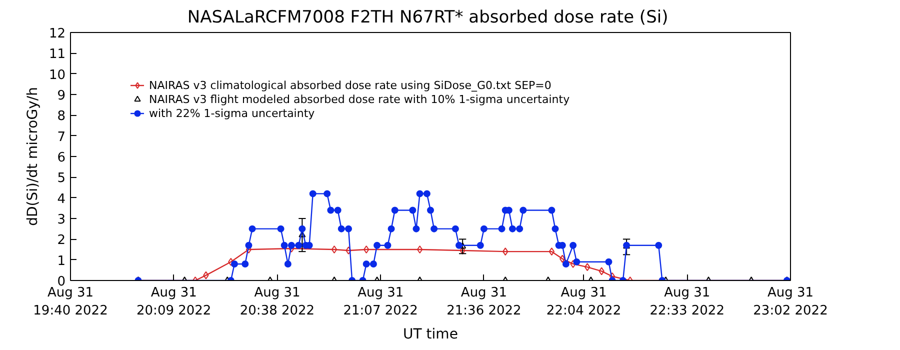 Image resolution: width=900 pixels, height=350 pixels. I want to click on y-axis-title: dD(Si)/dt microGy/h, so click(32, 156).